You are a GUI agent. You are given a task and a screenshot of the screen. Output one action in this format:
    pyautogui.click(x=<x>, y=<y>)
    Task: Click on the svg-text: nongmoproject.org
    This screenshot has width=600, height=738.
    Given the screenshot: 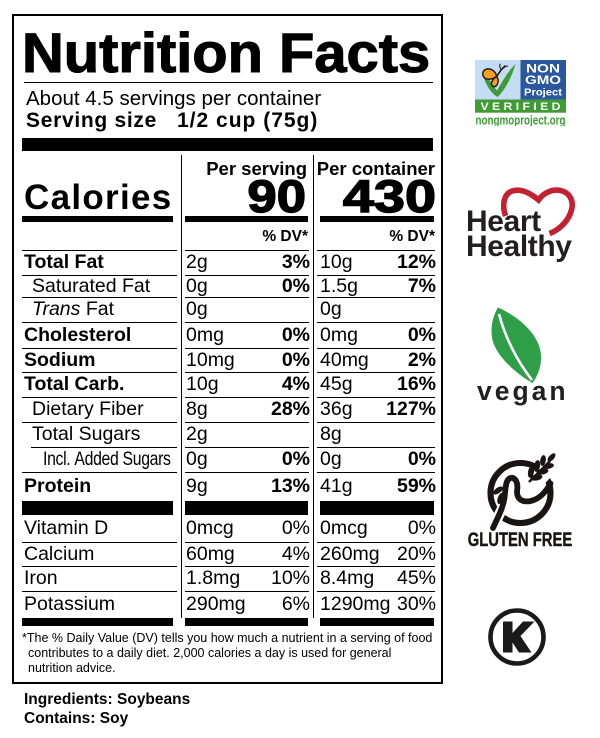 What is the action you would take?
    pyautogui.click(x=521, y=120)
    